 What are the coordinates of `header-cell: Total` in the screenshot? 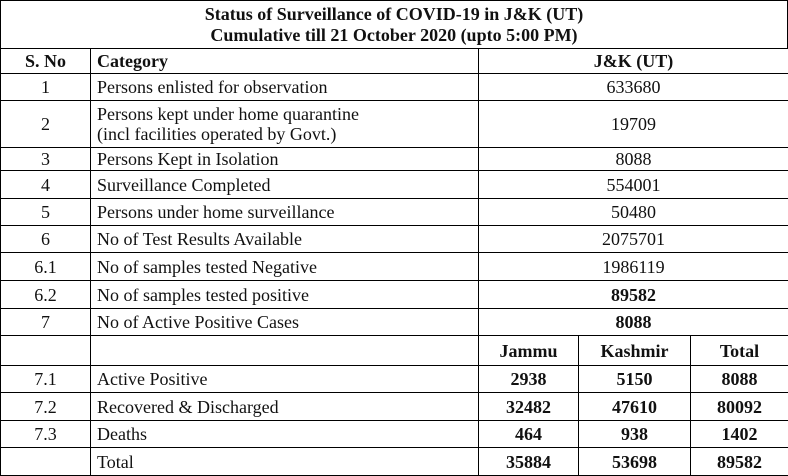 It's located at (739, 351).